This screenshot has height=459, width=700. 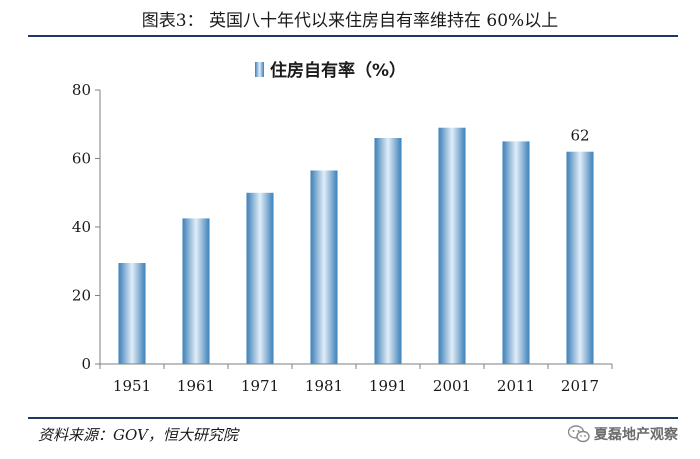 What do you see at coordinates (324, 267) in the screenshot?
I see `bar-1981` at bounding box center [324, 267].